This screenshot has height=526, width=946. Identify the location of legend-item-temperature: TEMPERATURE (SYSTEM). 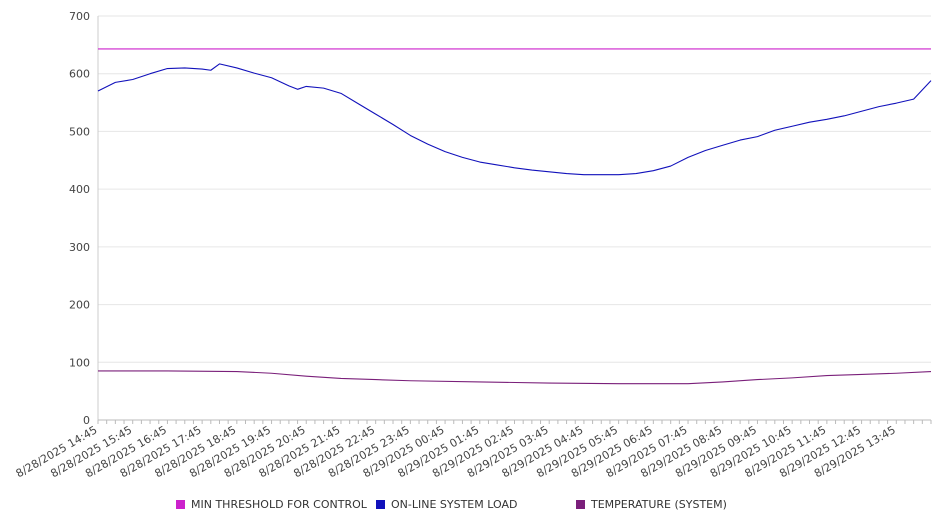
(651, 504).